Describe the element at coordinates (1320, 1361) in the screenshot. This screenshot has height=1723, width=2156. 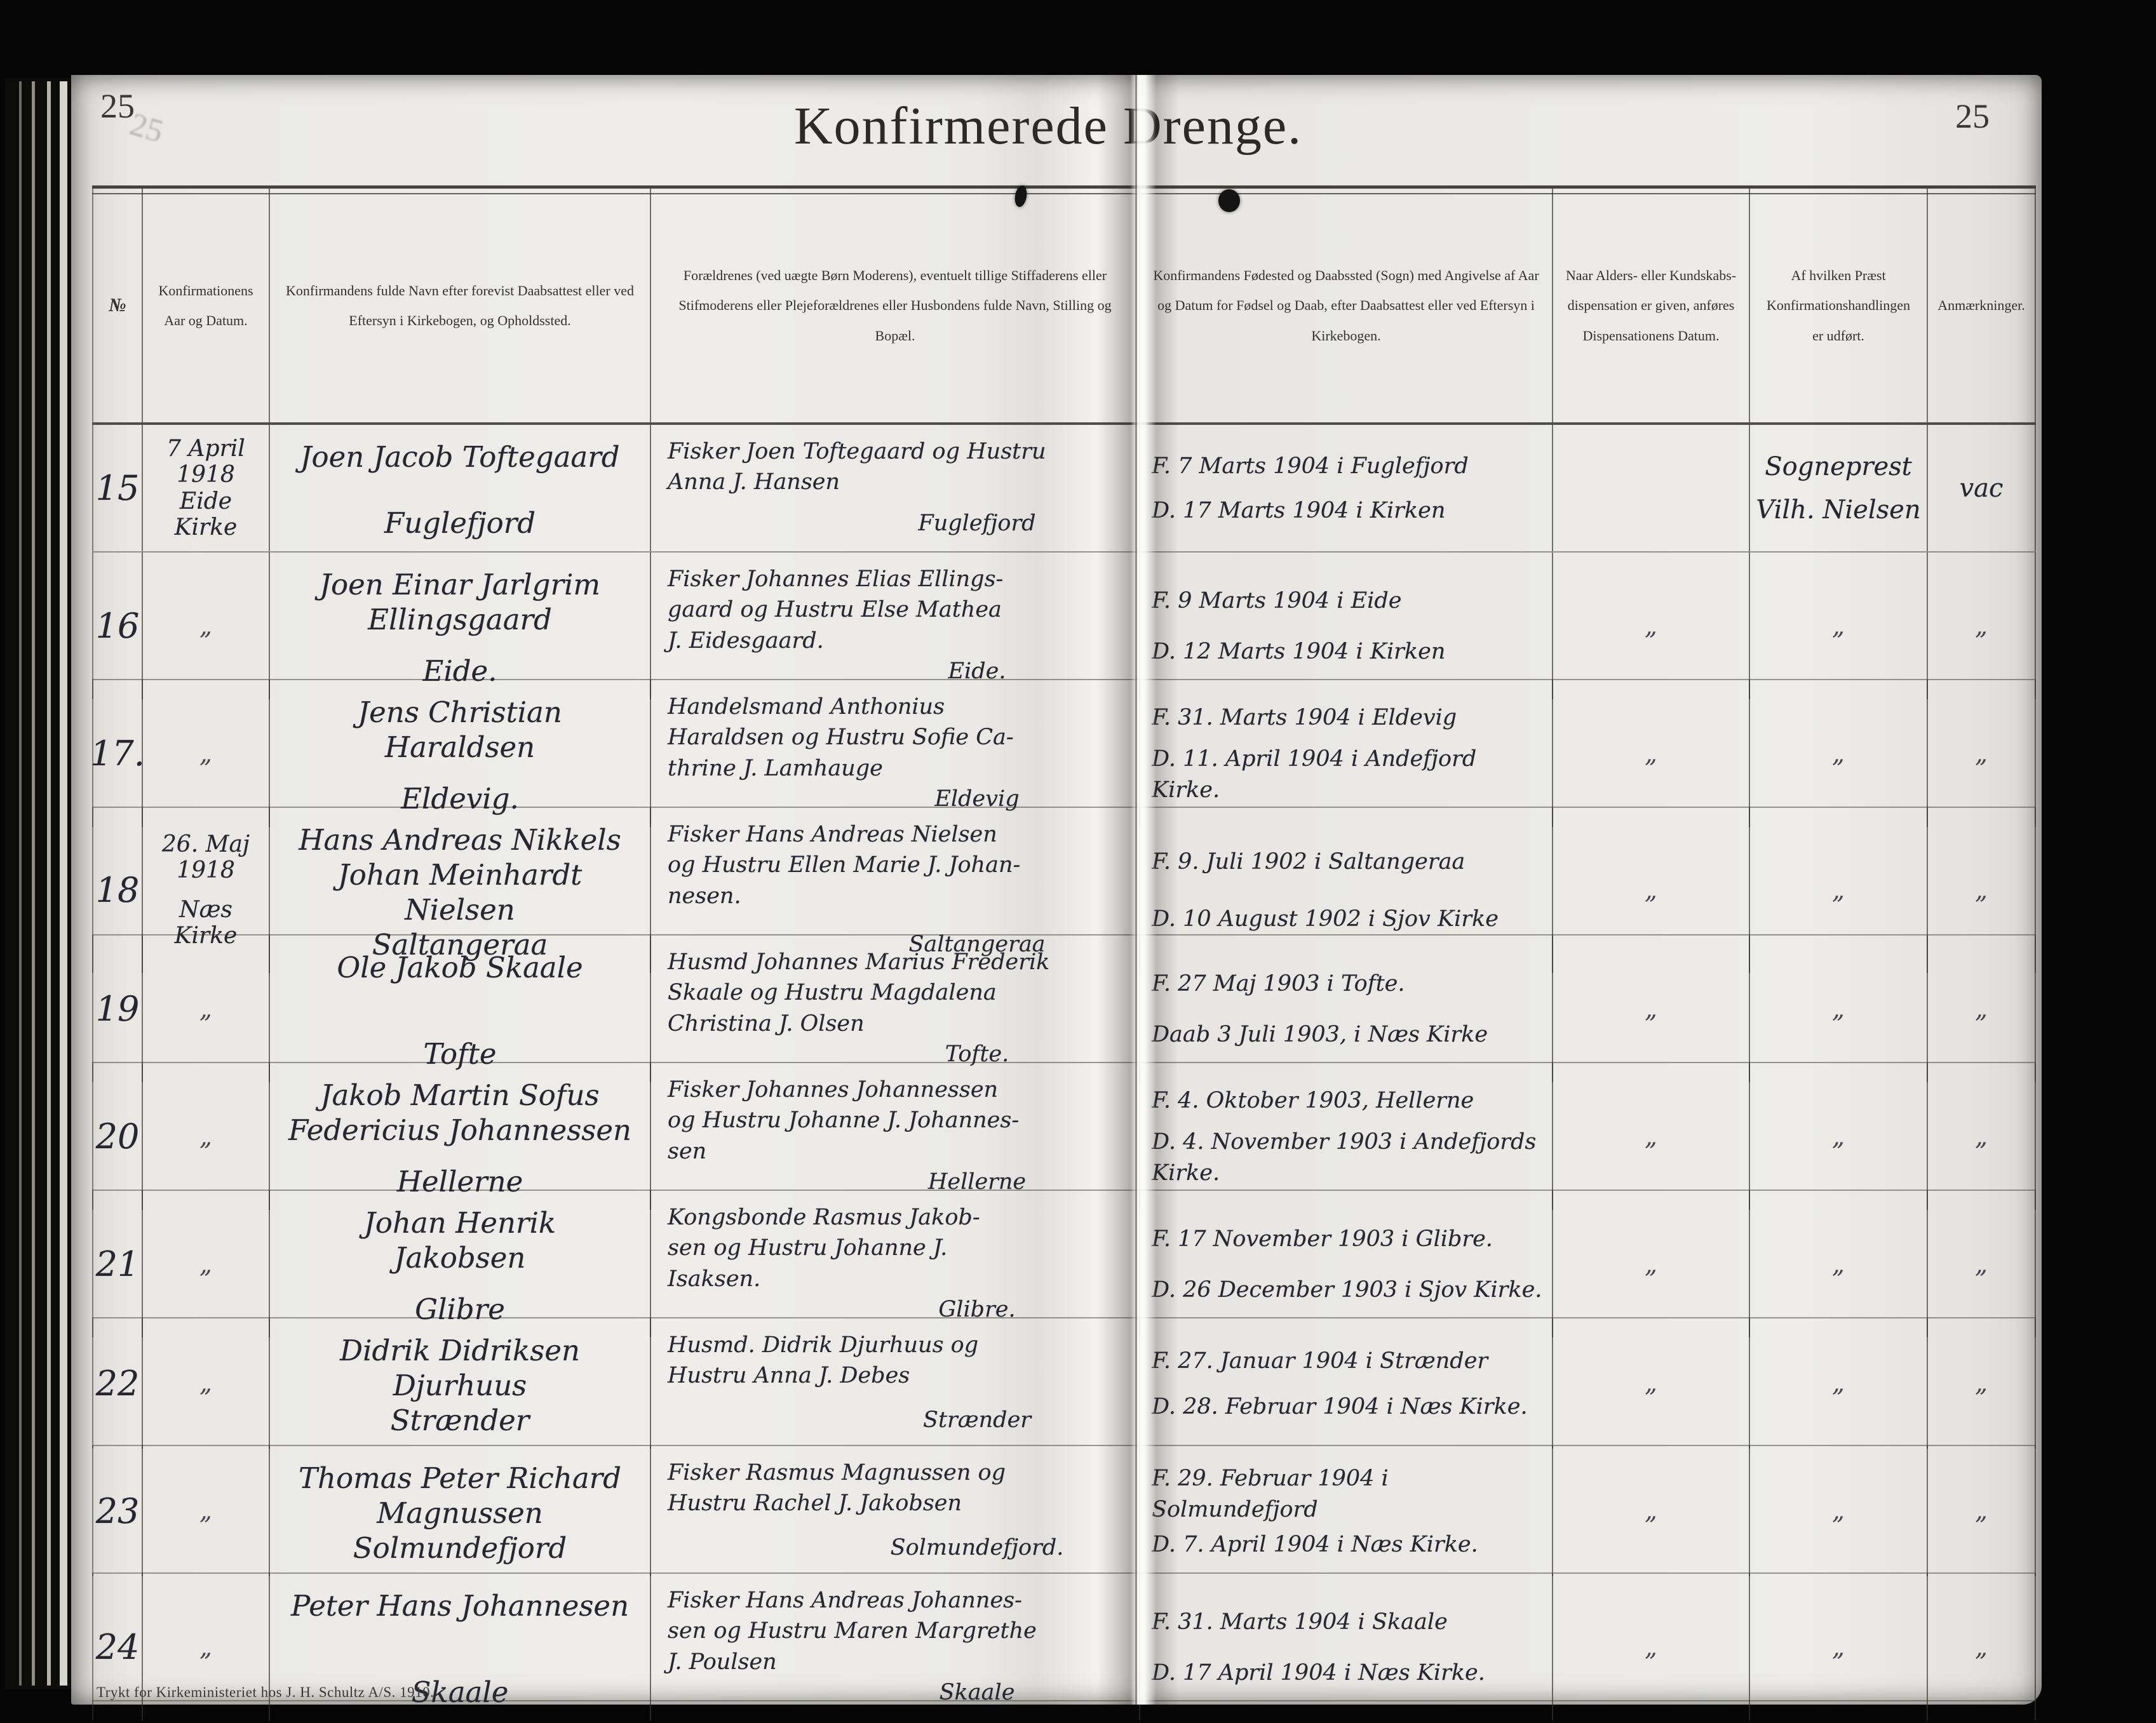
I see `cell-birth-baptism-line: F. 27. Januar 1904 i Strænder` at that location.